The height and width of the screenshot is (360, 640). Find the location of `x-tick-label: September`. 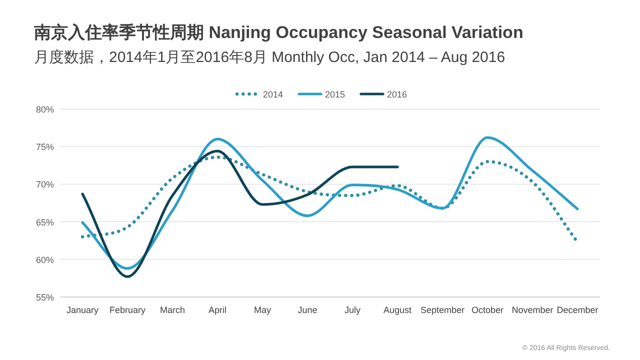

x-tick-label: September is located at coordinates (442, 310).